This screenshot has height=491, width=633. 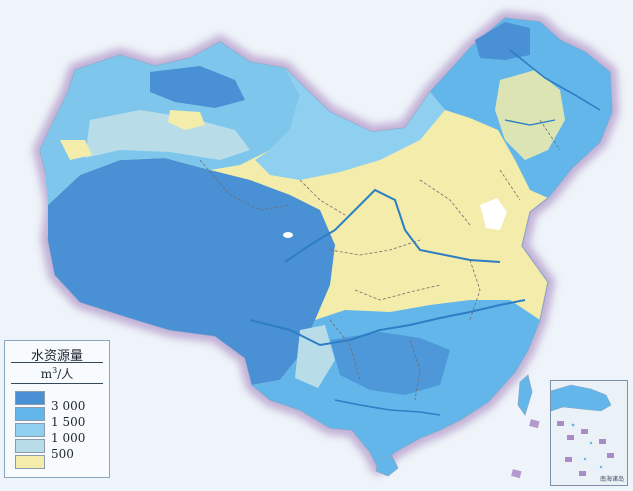 What do you see at coordinates (530, 122) in the screenshot?
I see `river-songhua` at bounding box center [530, 122].